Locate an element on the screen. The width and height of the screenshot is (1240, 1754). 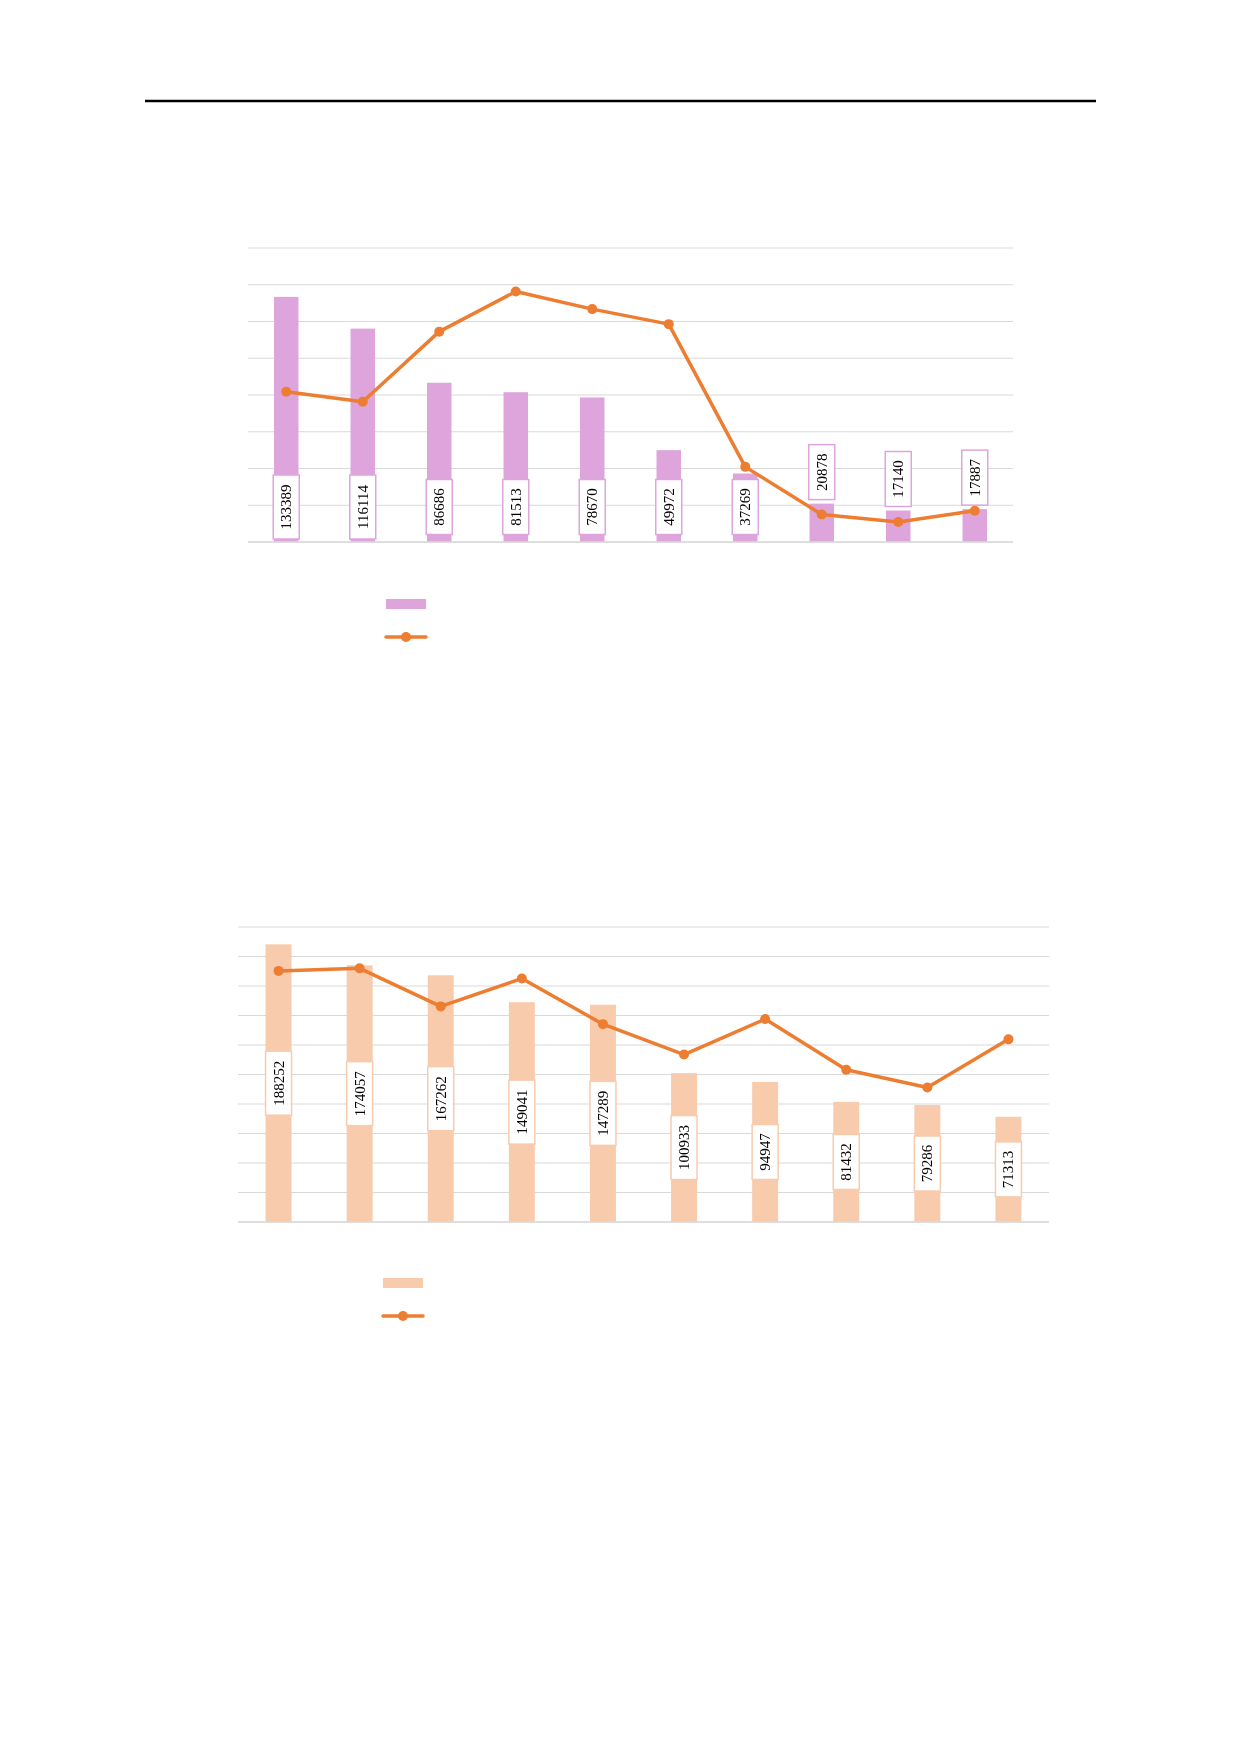
data-label: 188252 is located at coordinates (278, 1083).